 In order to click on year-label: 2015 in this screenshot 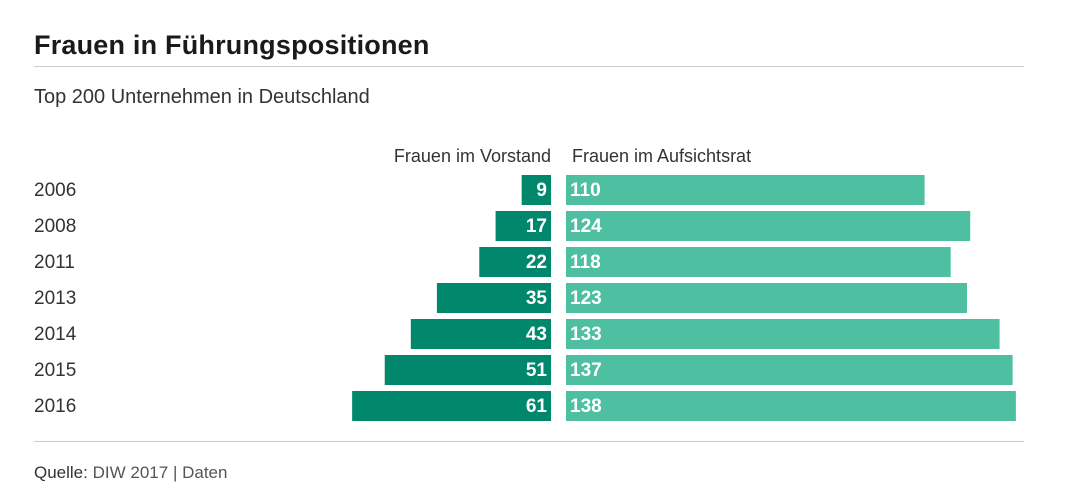, I will do `click(55, 370)`.